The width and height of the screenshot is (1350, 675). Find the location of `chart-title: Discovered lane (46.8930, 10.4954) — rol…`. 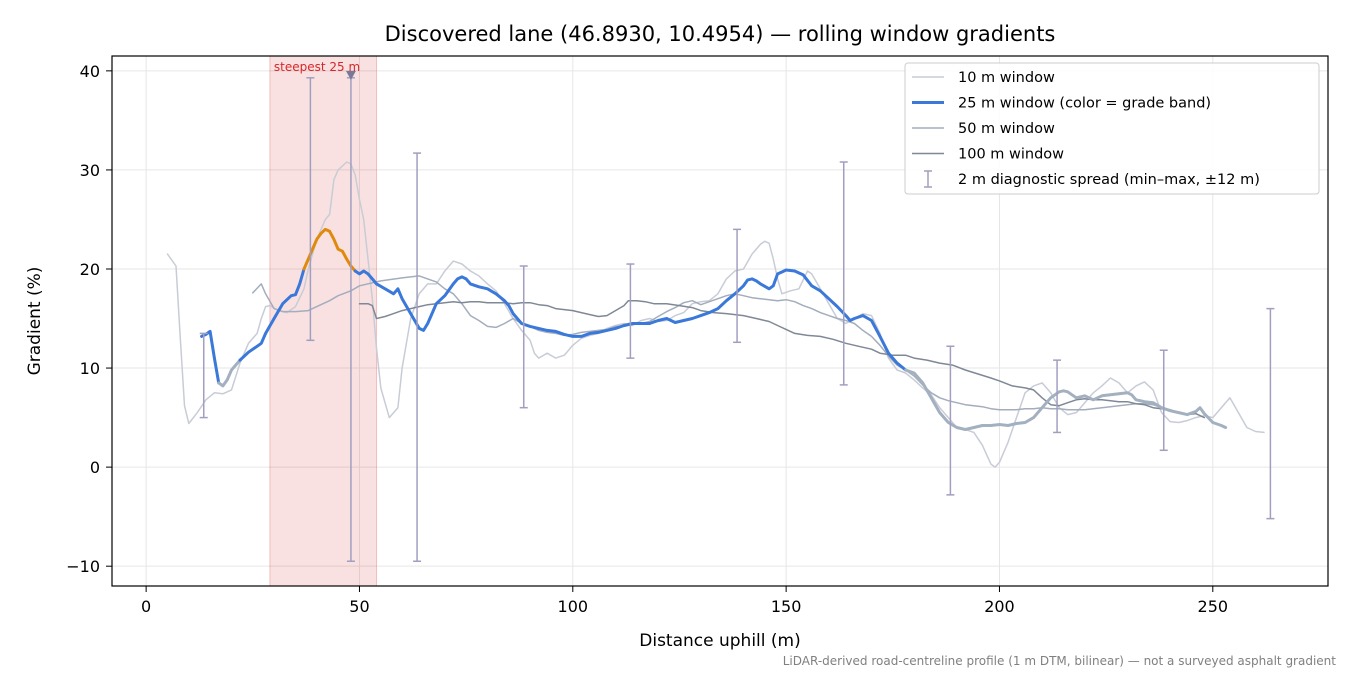

chart-title: Discovered lane (46.8930, 10.4954) — rol… is located at coordinates (720, 34).